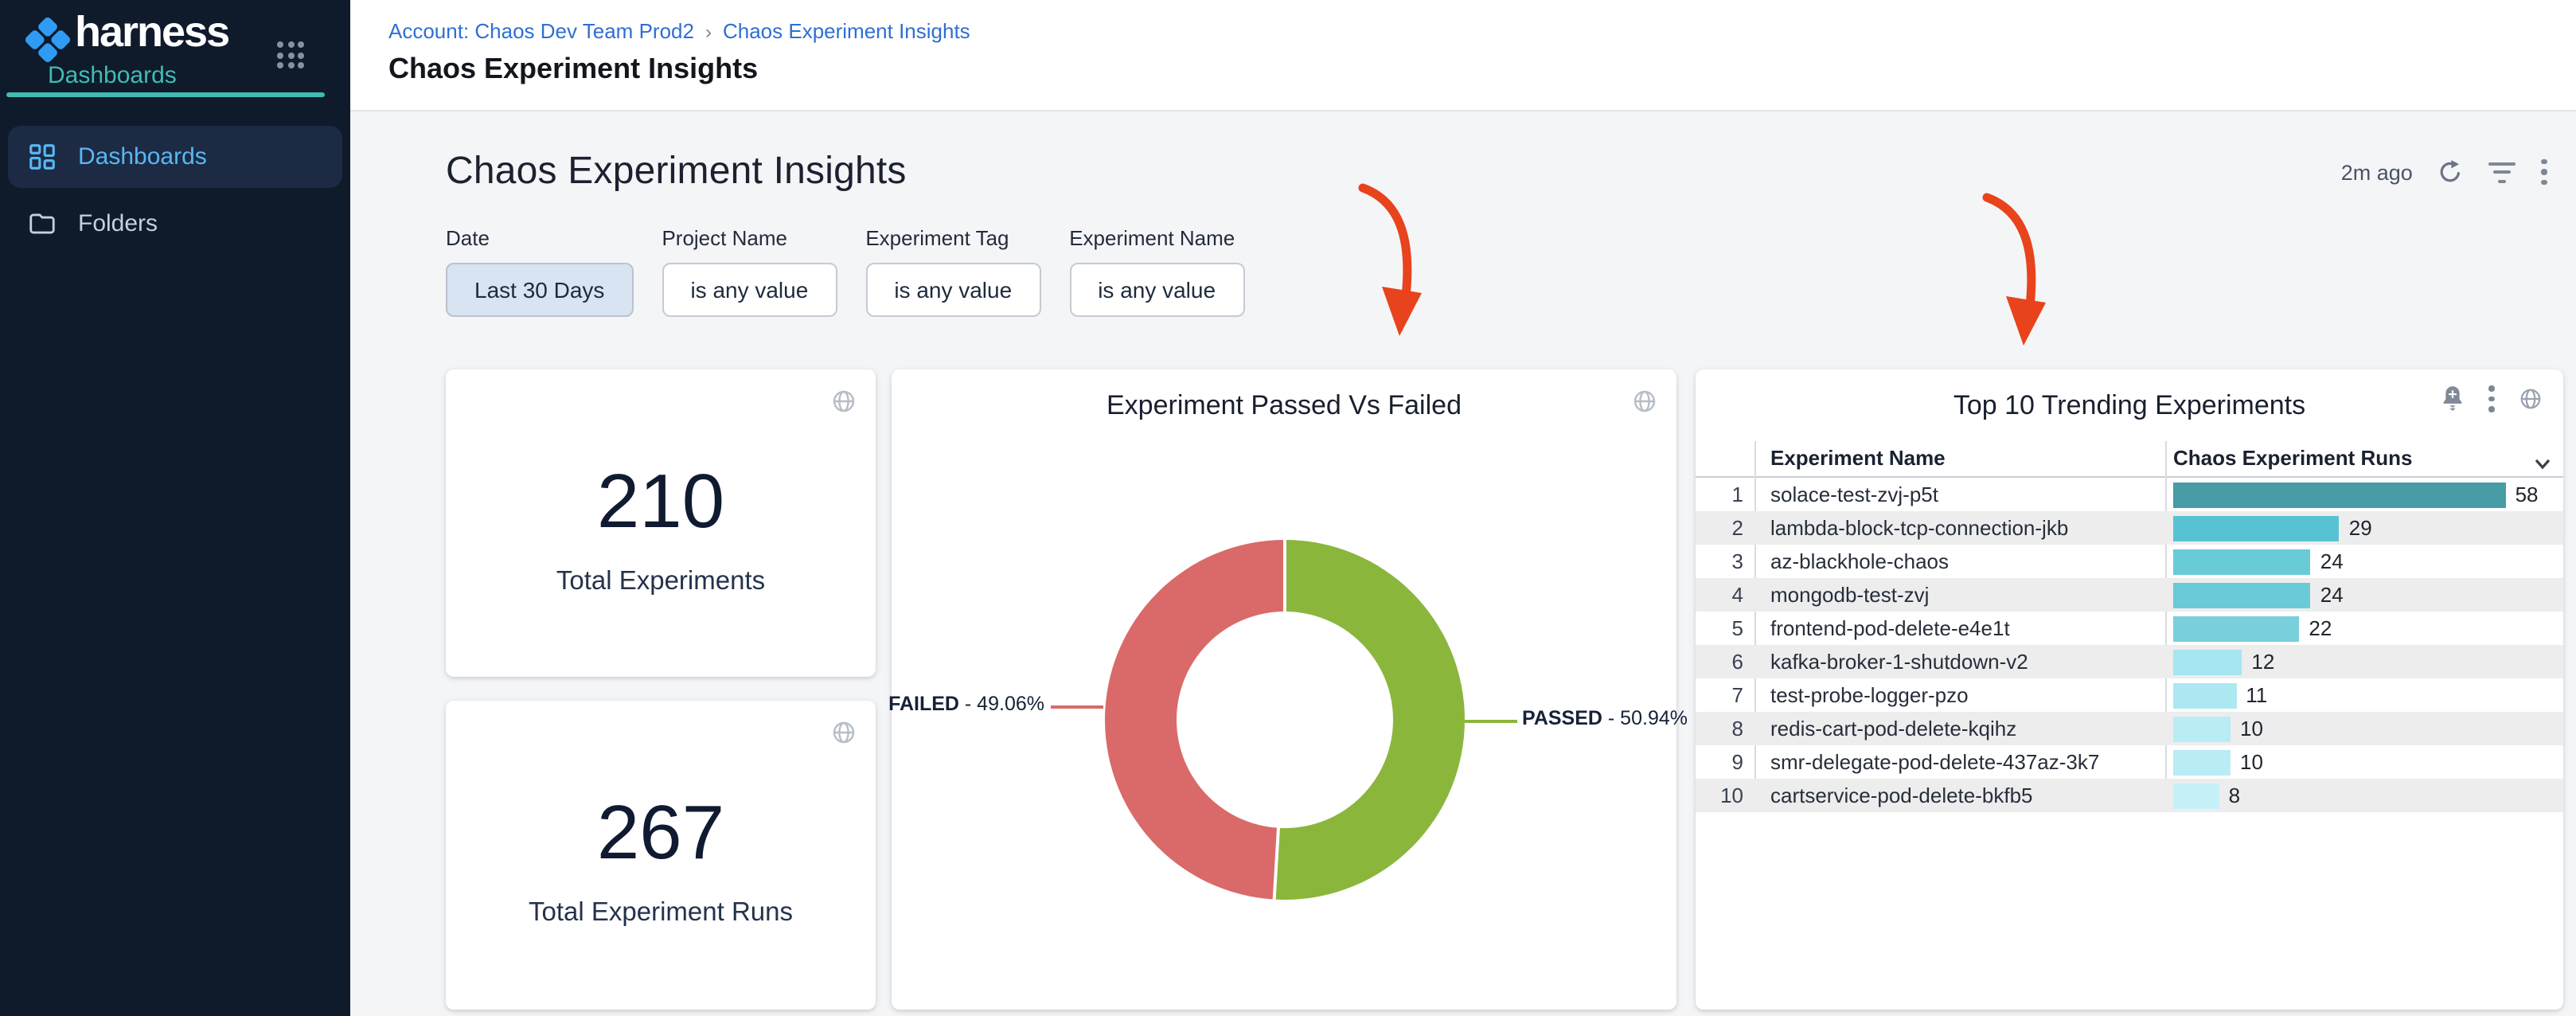  What do you see at coordinates (2263, 662) in the screenshot?
I see `runs-value: 12` at bounding box center [2263, 662].